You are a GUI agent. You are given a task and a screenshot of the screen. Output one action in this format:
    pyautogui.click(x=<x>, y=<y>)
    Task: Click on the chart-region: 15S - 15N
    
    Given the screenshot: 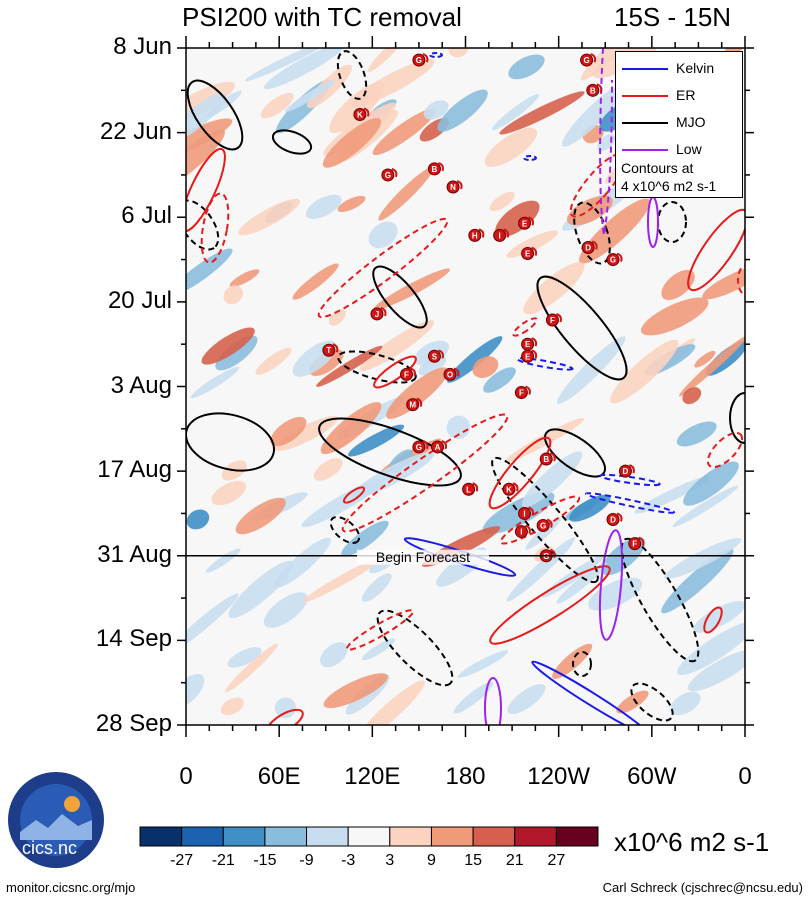 What is the action you would take?
    pyautogui.click(x=673, y=17)
    